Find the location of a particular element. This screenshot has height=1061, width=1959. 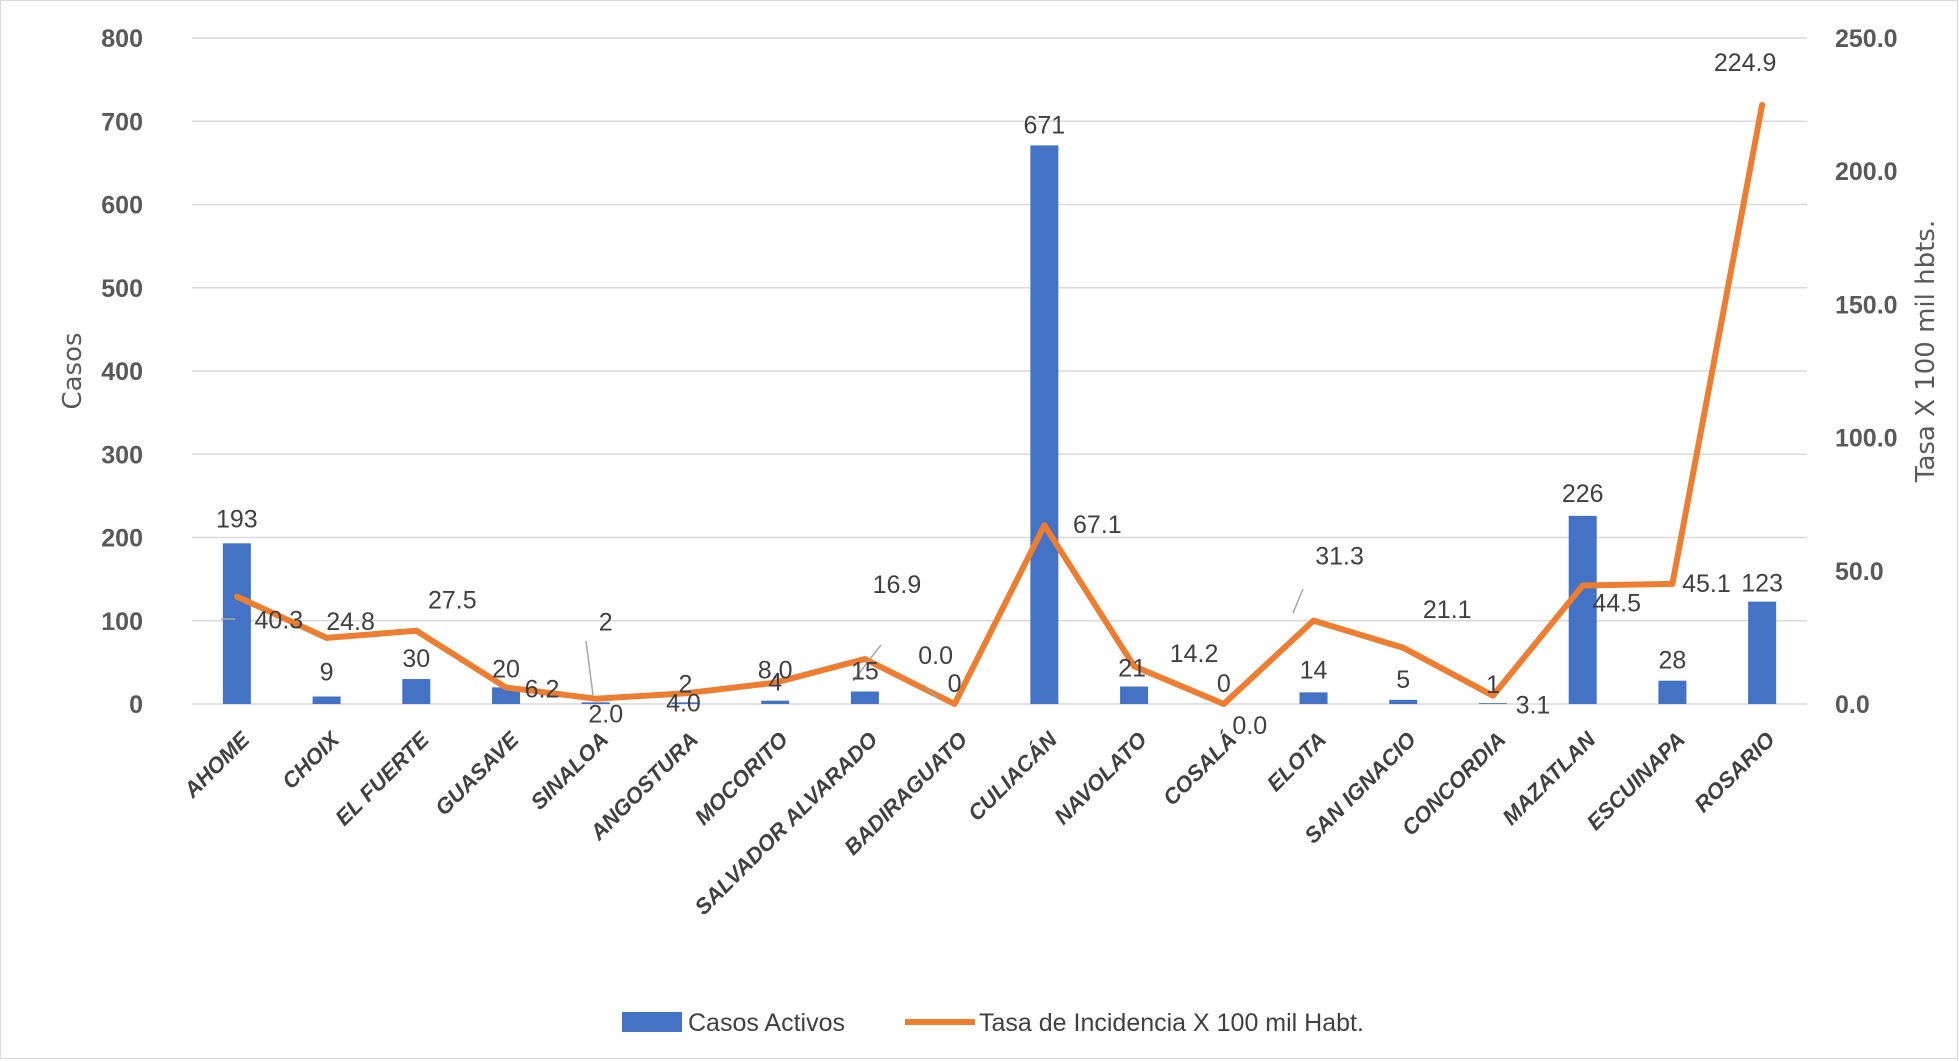

y-axis-left-ticks: 0 100 200 300 400 500 600 700 800 is located at coordinates (122, 372).